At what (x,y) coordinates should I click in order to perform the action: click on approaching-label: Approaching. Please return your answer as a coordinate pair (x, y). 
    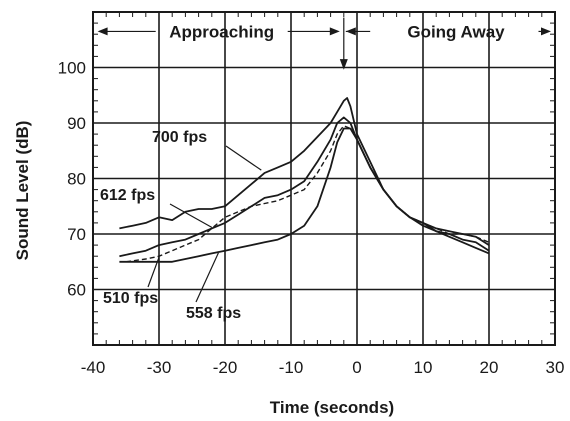
    Looking at the image, I should click on (221, 31).